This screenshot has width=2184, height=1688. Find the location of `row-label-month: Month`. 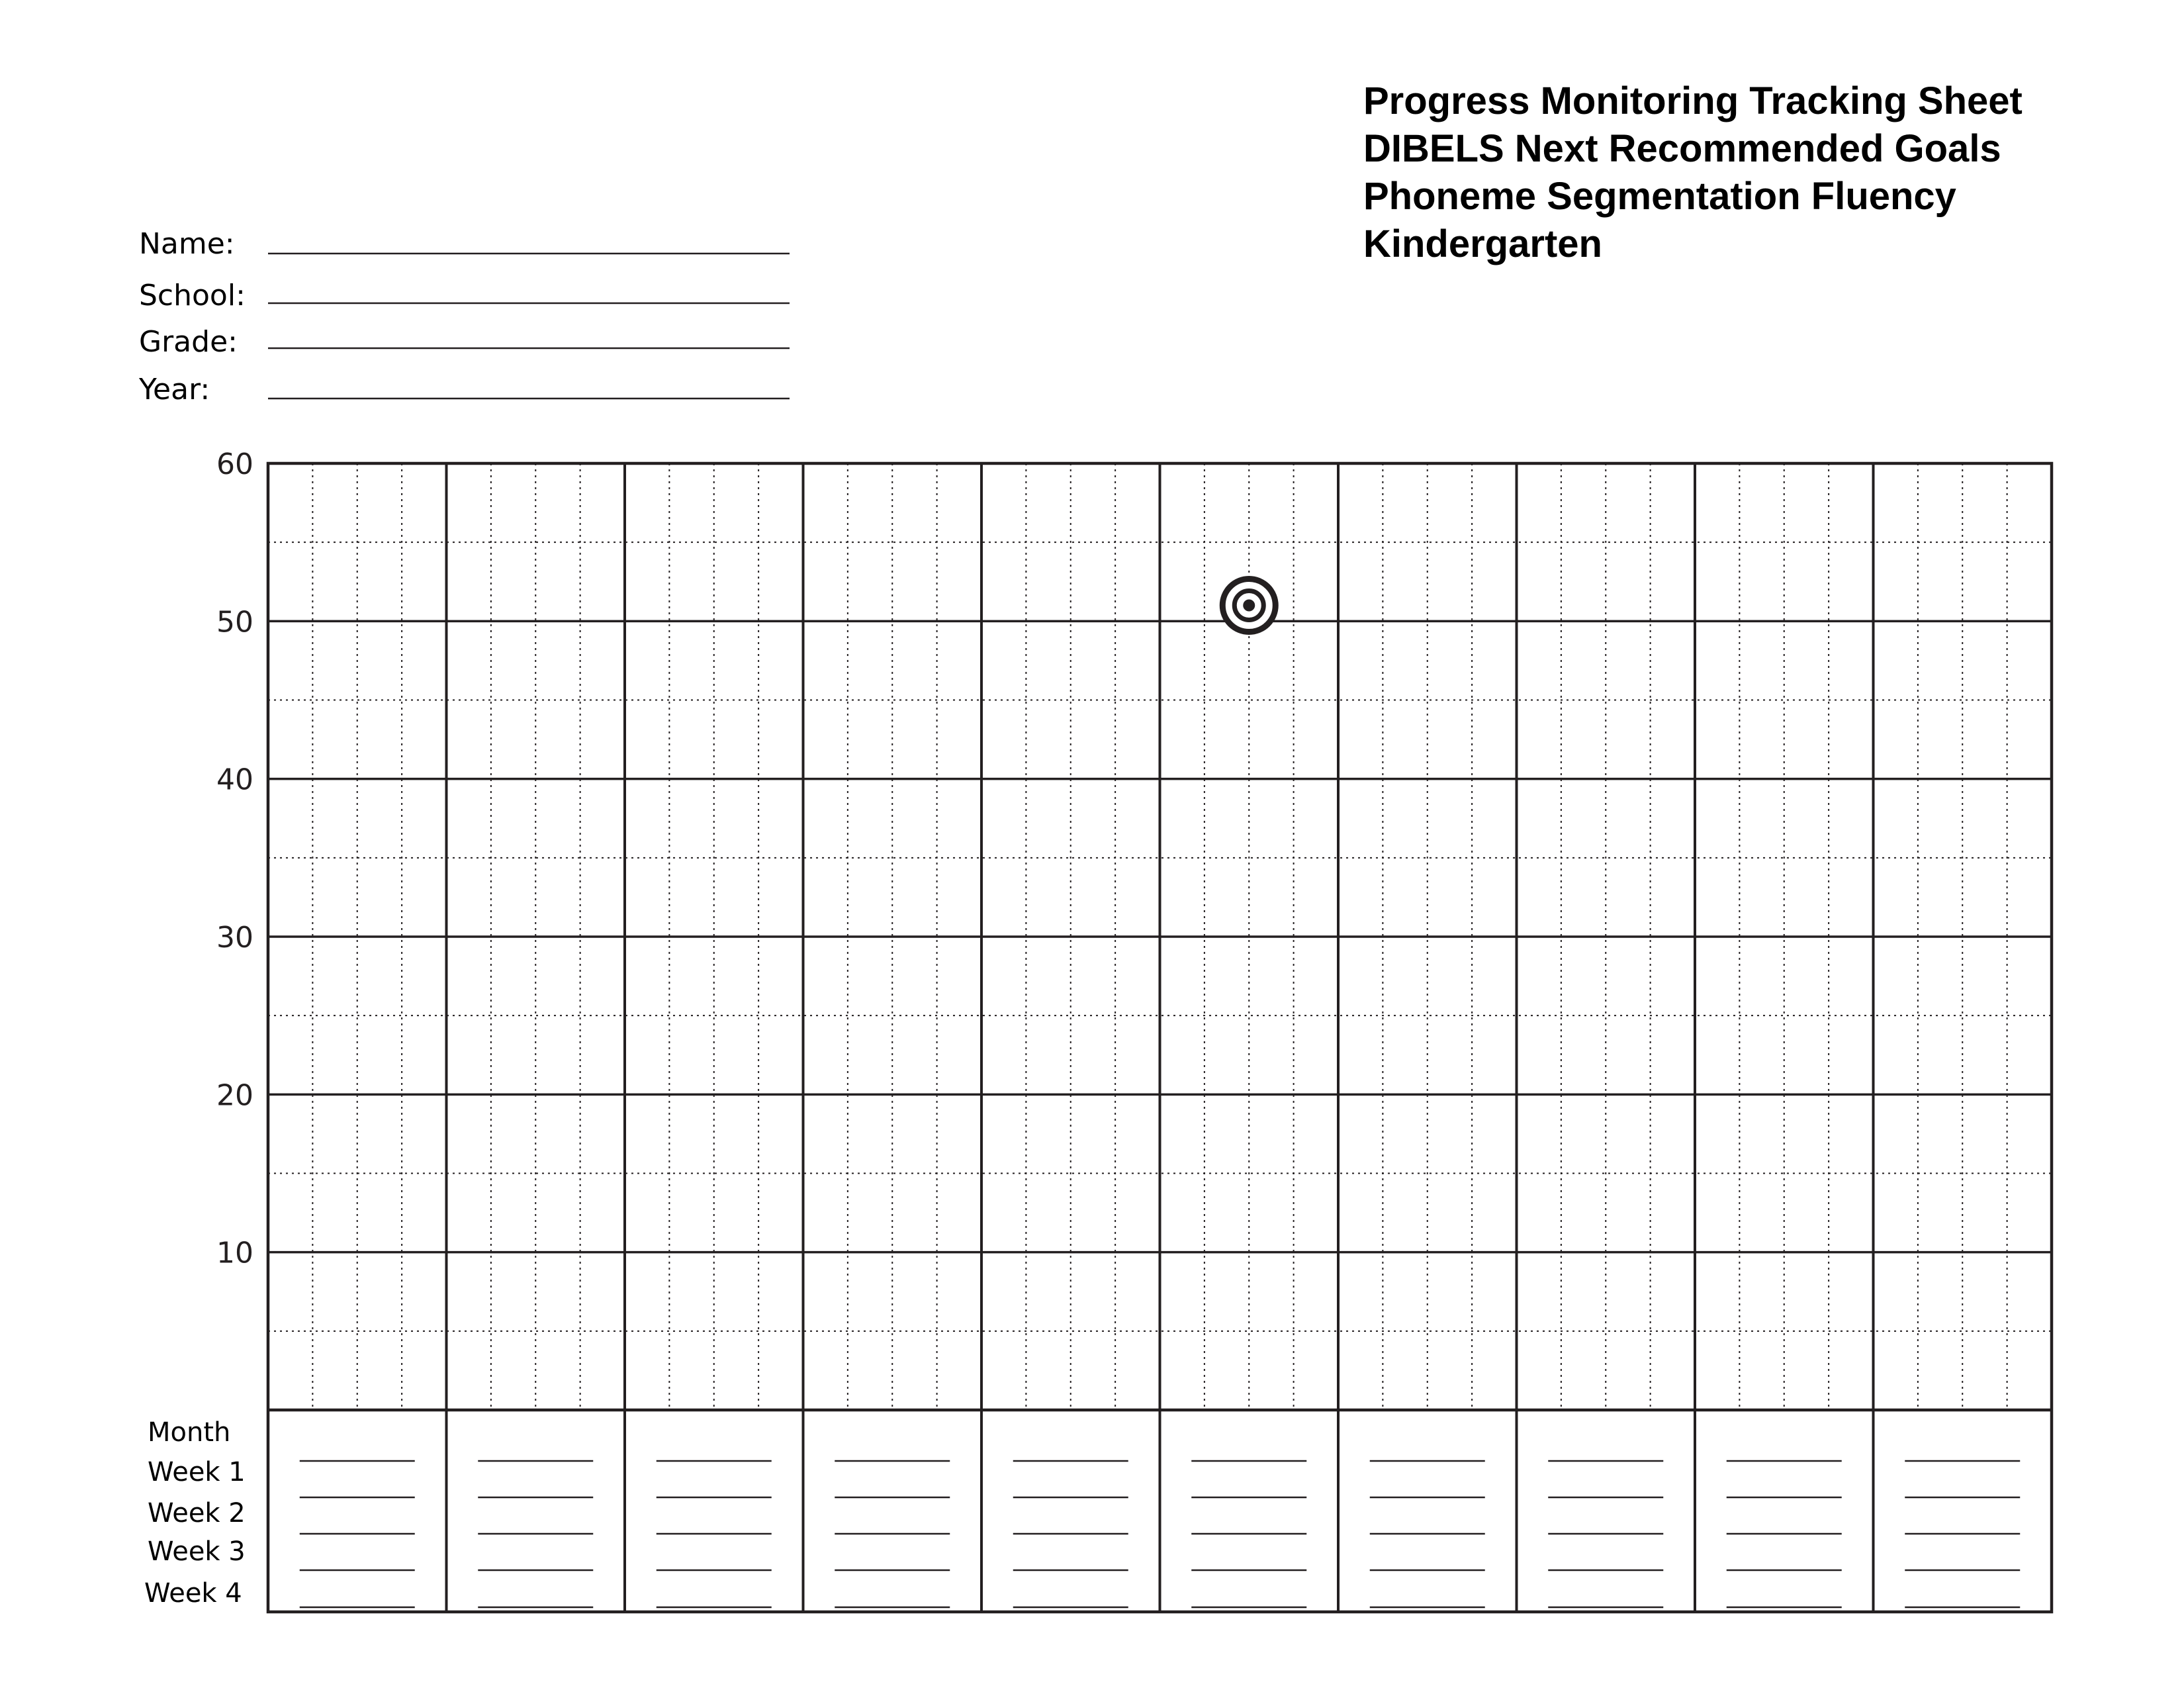

row-label-month: Month is located at coordinates (189, 1432).